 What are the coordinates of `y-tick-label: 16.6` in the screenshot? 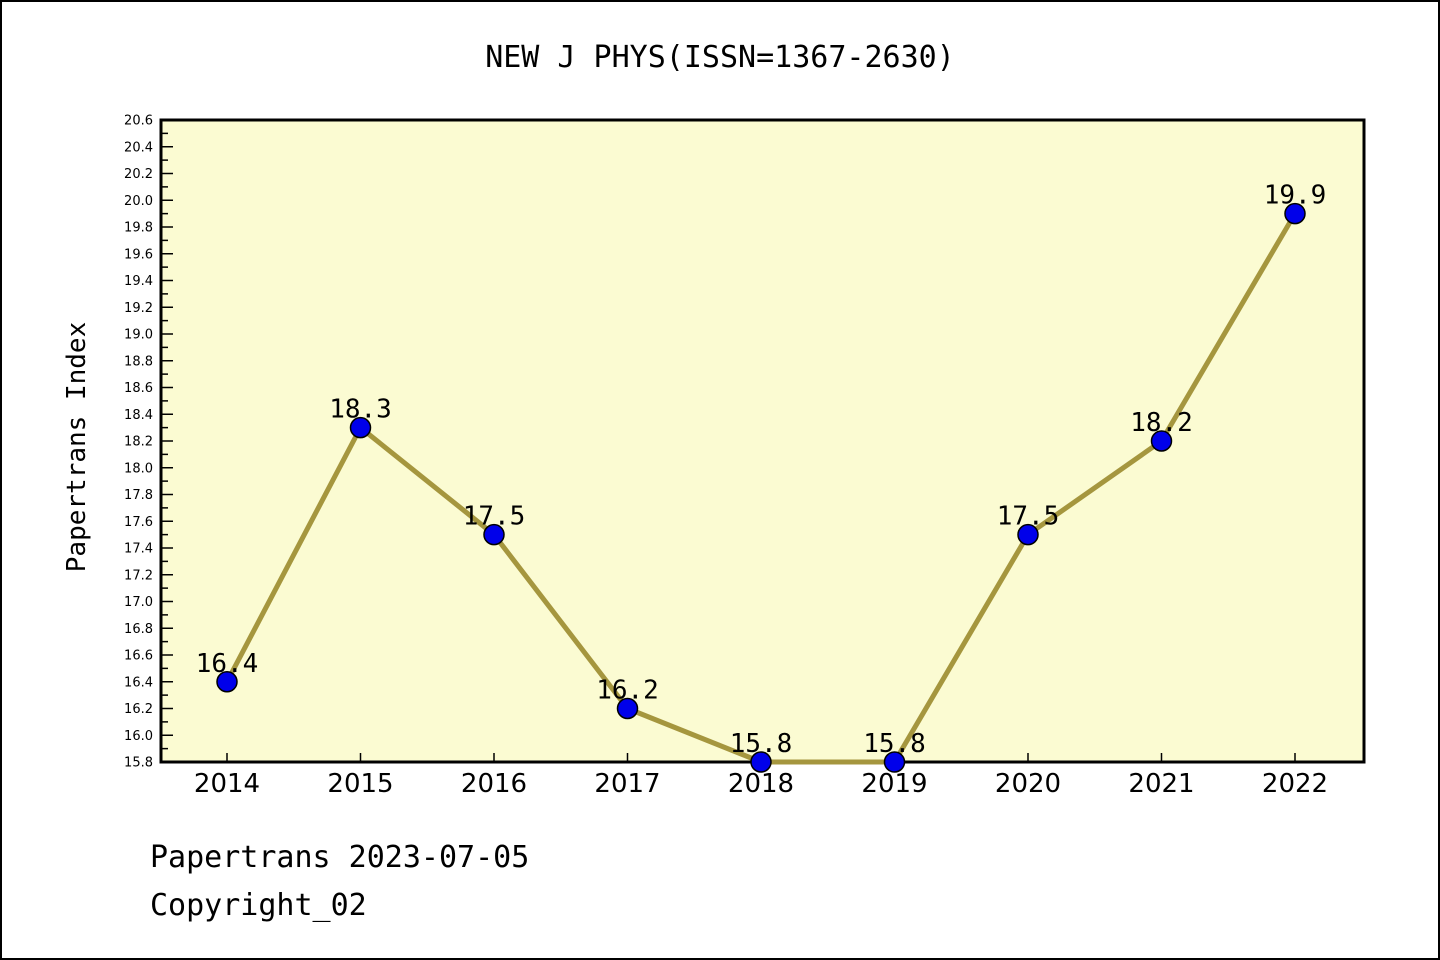 It's located at (138, 656).